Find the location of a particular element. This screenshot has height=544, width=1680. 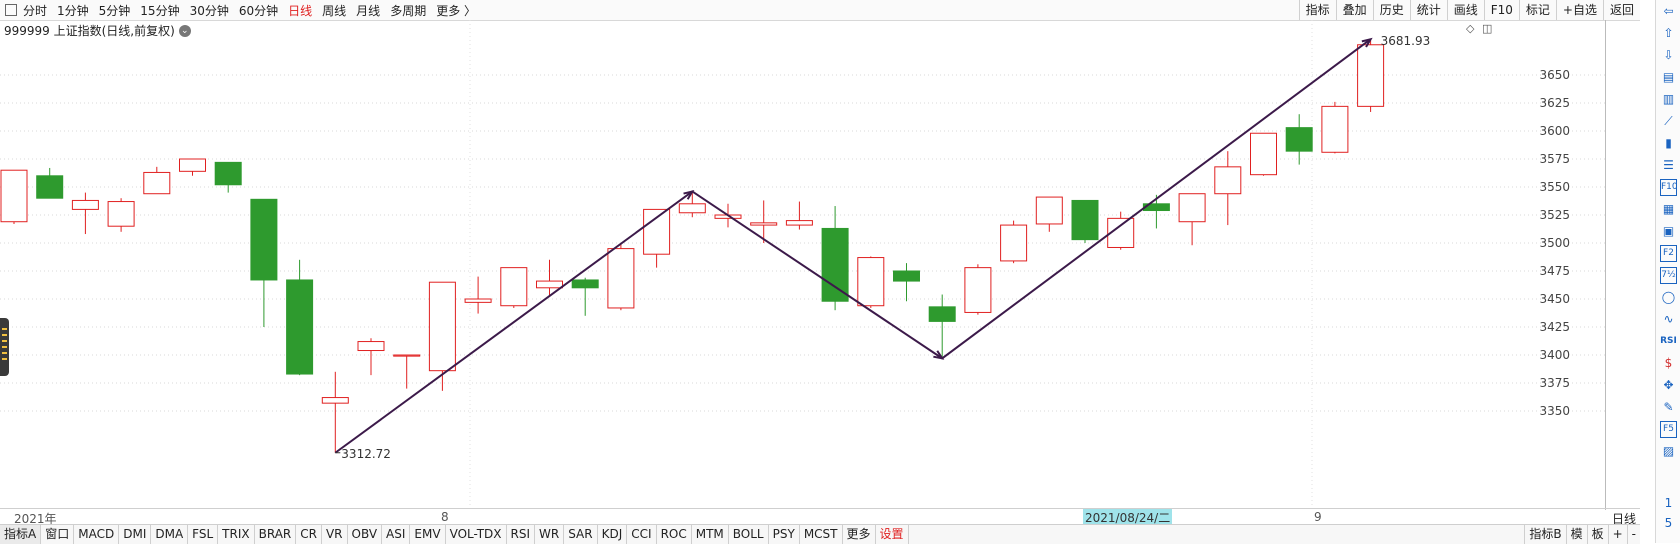

period-tab-3: 15分钟 is located at coordinates (160, 10).